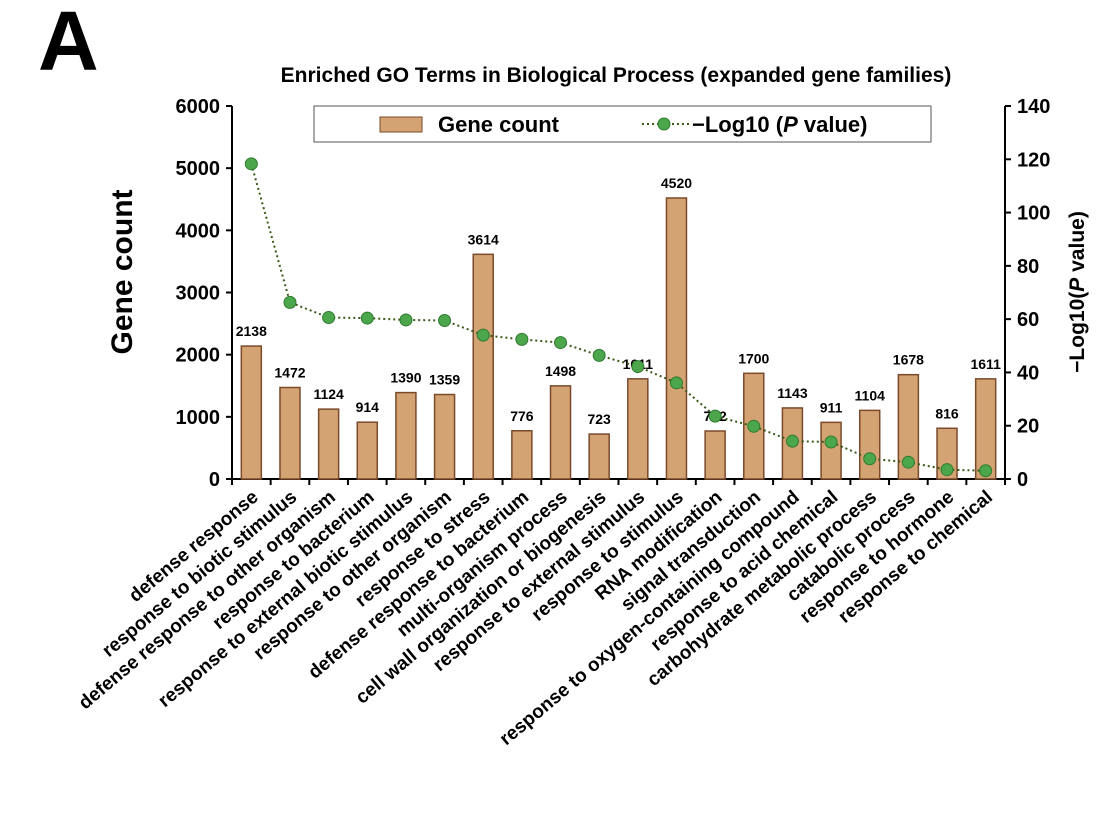 The width and height of the screenshot is (1114, 825). Describe the element at coordinates (198, 107) in the screenshot. I see `y-tick-label: 6000` at that location.